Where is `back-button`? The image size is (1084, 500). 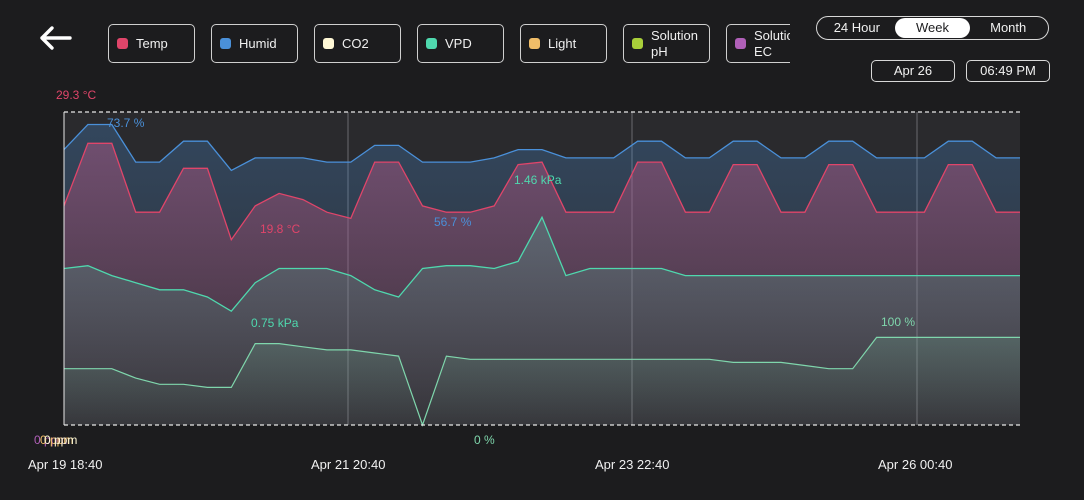 back-button is located at coordinates (56, 38).